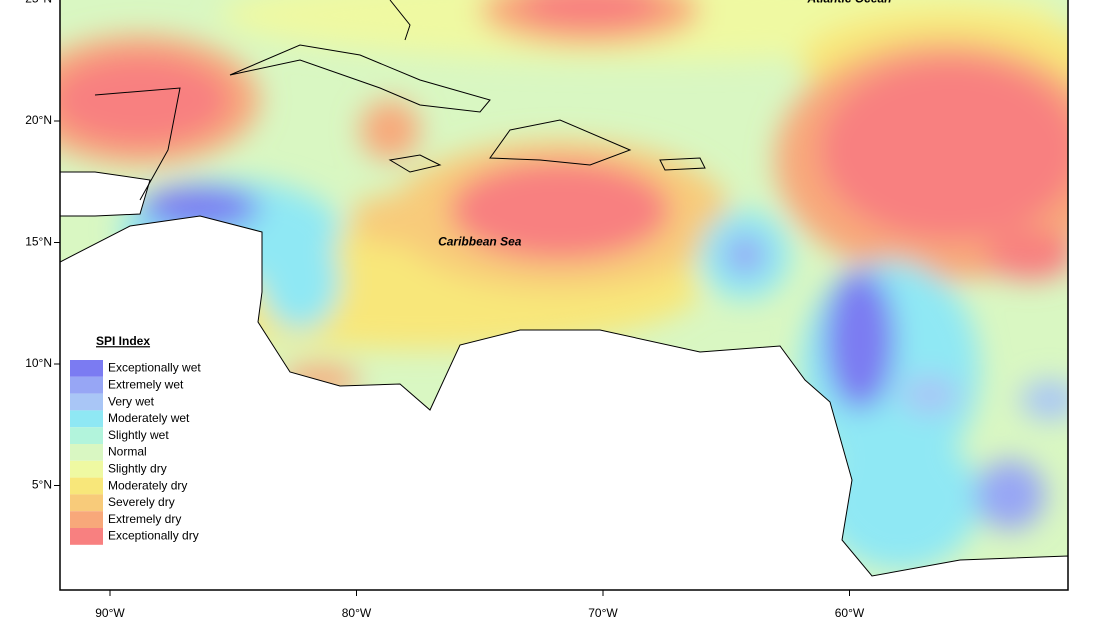  Describe the element at coordinates (138, 435) in the screenshot. I see `legend-label: Slightly wet` at that location.